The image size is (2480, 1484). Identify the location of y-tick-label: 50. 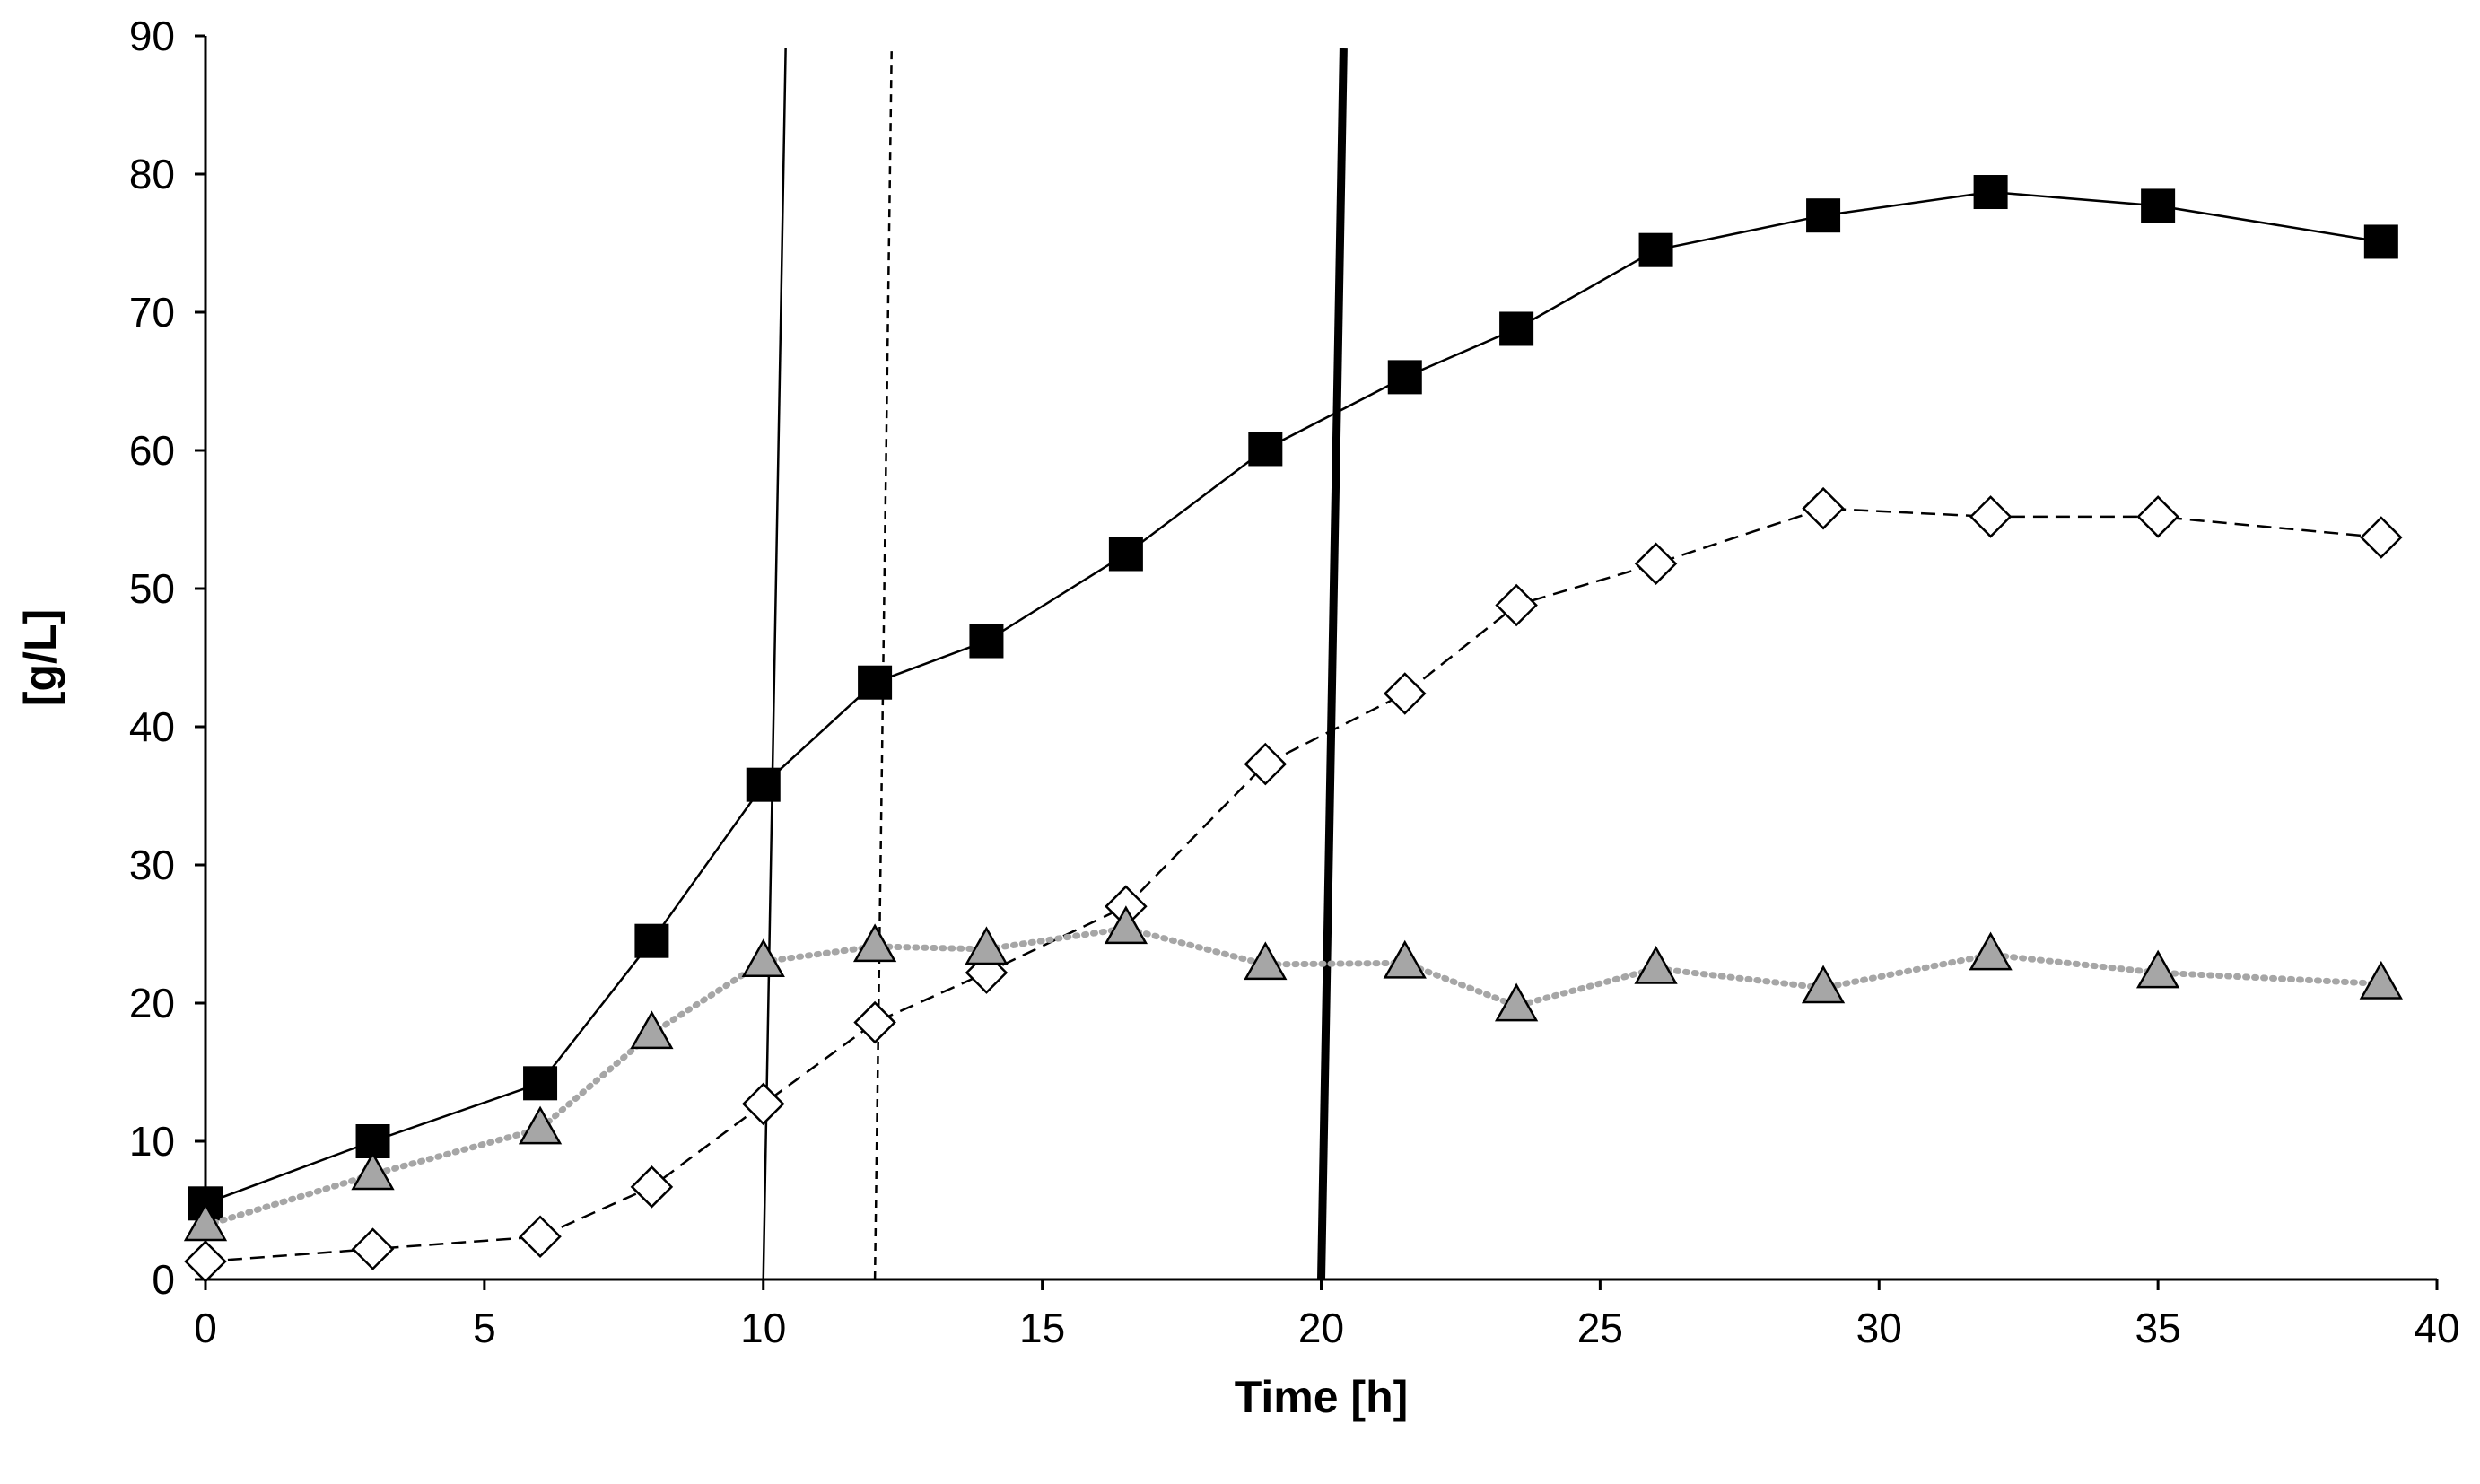
(152, 588).